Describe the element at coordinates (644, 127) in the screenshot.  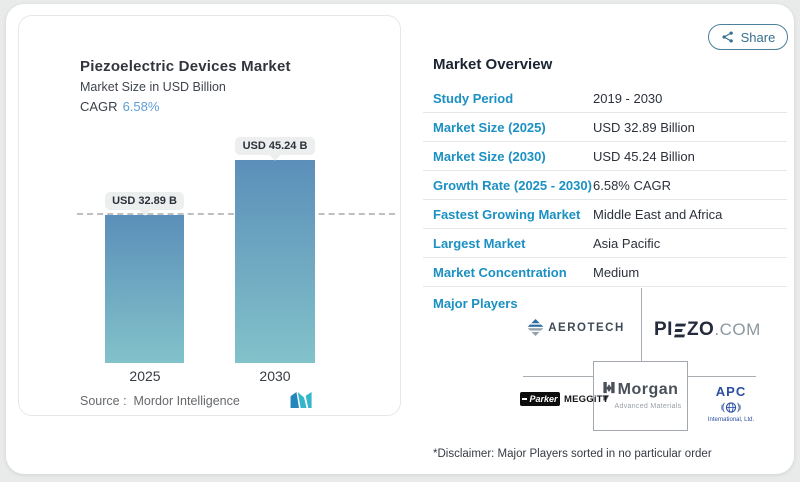
I see `row-value: USD 32.89 Billion` at that location.